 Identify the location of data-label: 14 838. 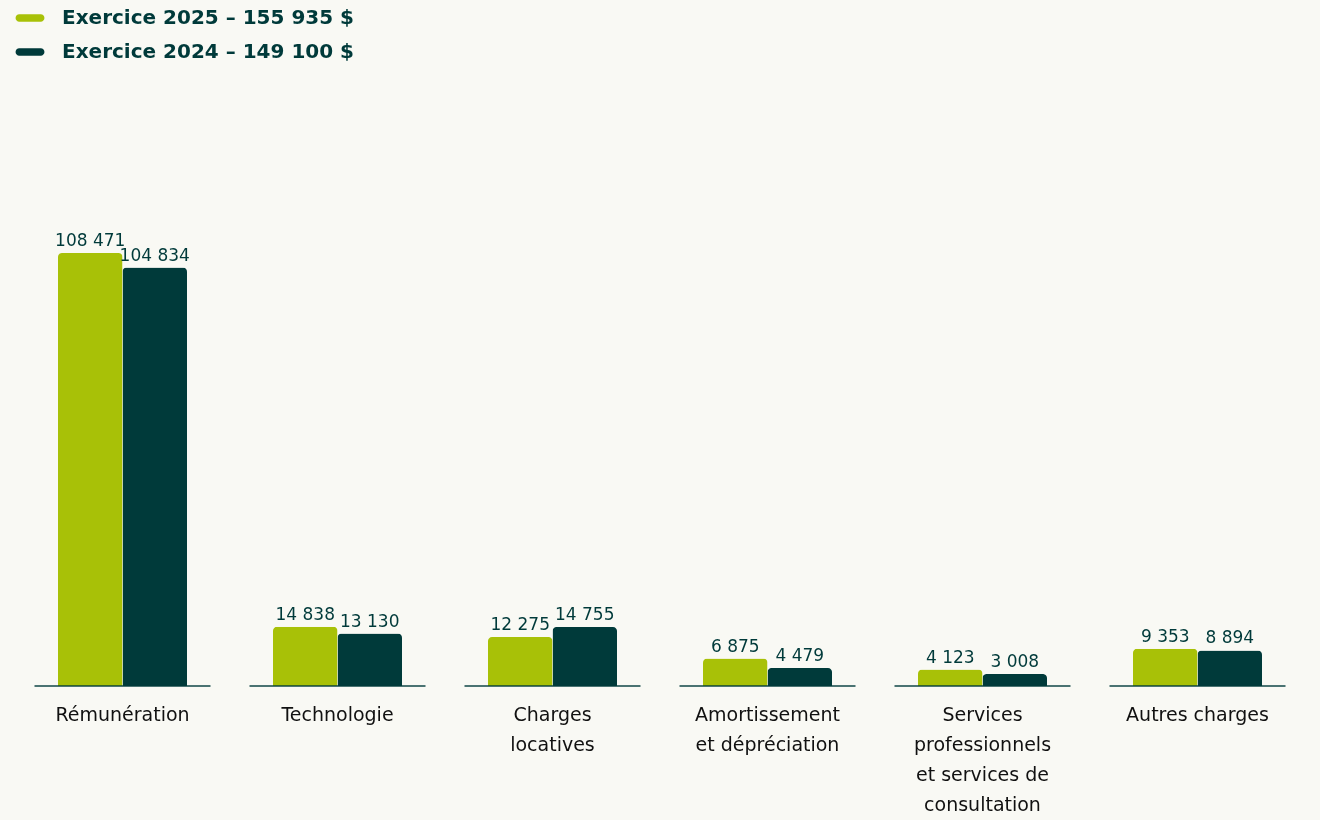
(305, 613).